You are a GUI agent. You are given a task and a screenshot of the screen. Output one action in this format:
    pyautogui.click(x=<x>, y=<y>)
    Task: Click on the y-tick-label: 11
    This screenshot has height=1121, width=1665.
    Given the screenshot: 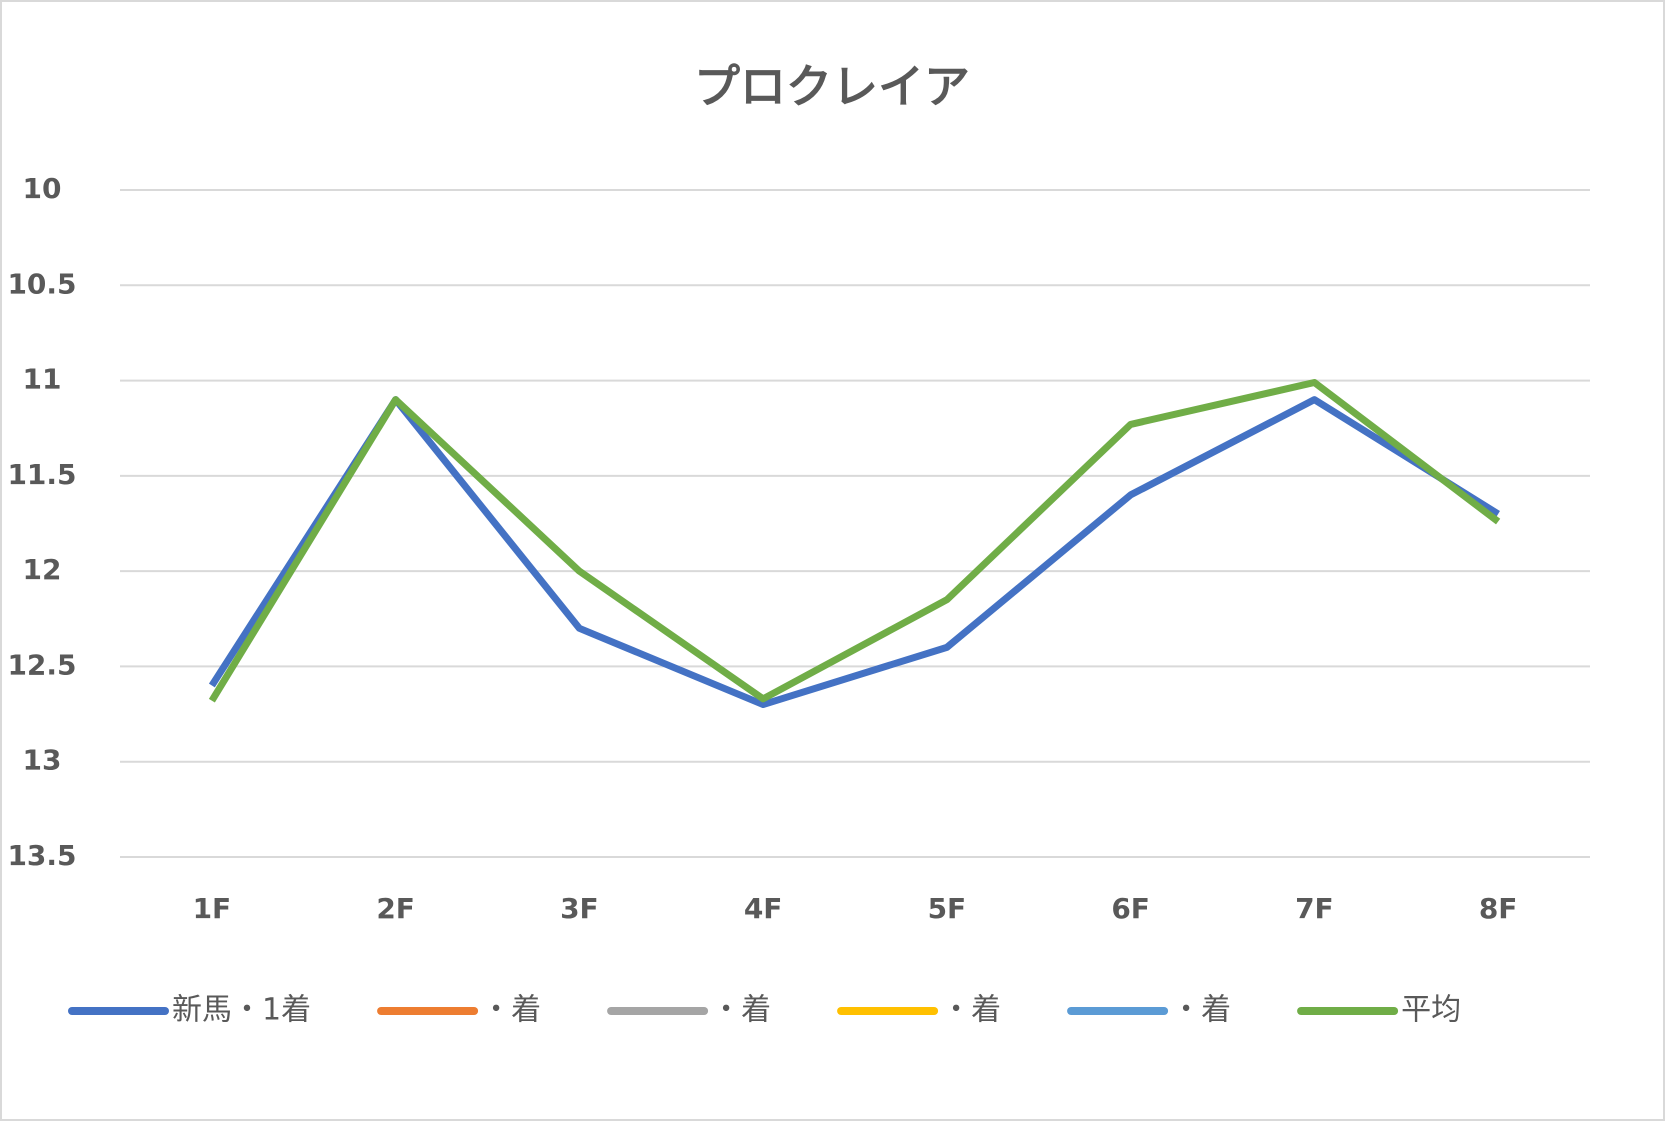 What is the action you would take?
    pyautogui.click(x=42, y=379)
    